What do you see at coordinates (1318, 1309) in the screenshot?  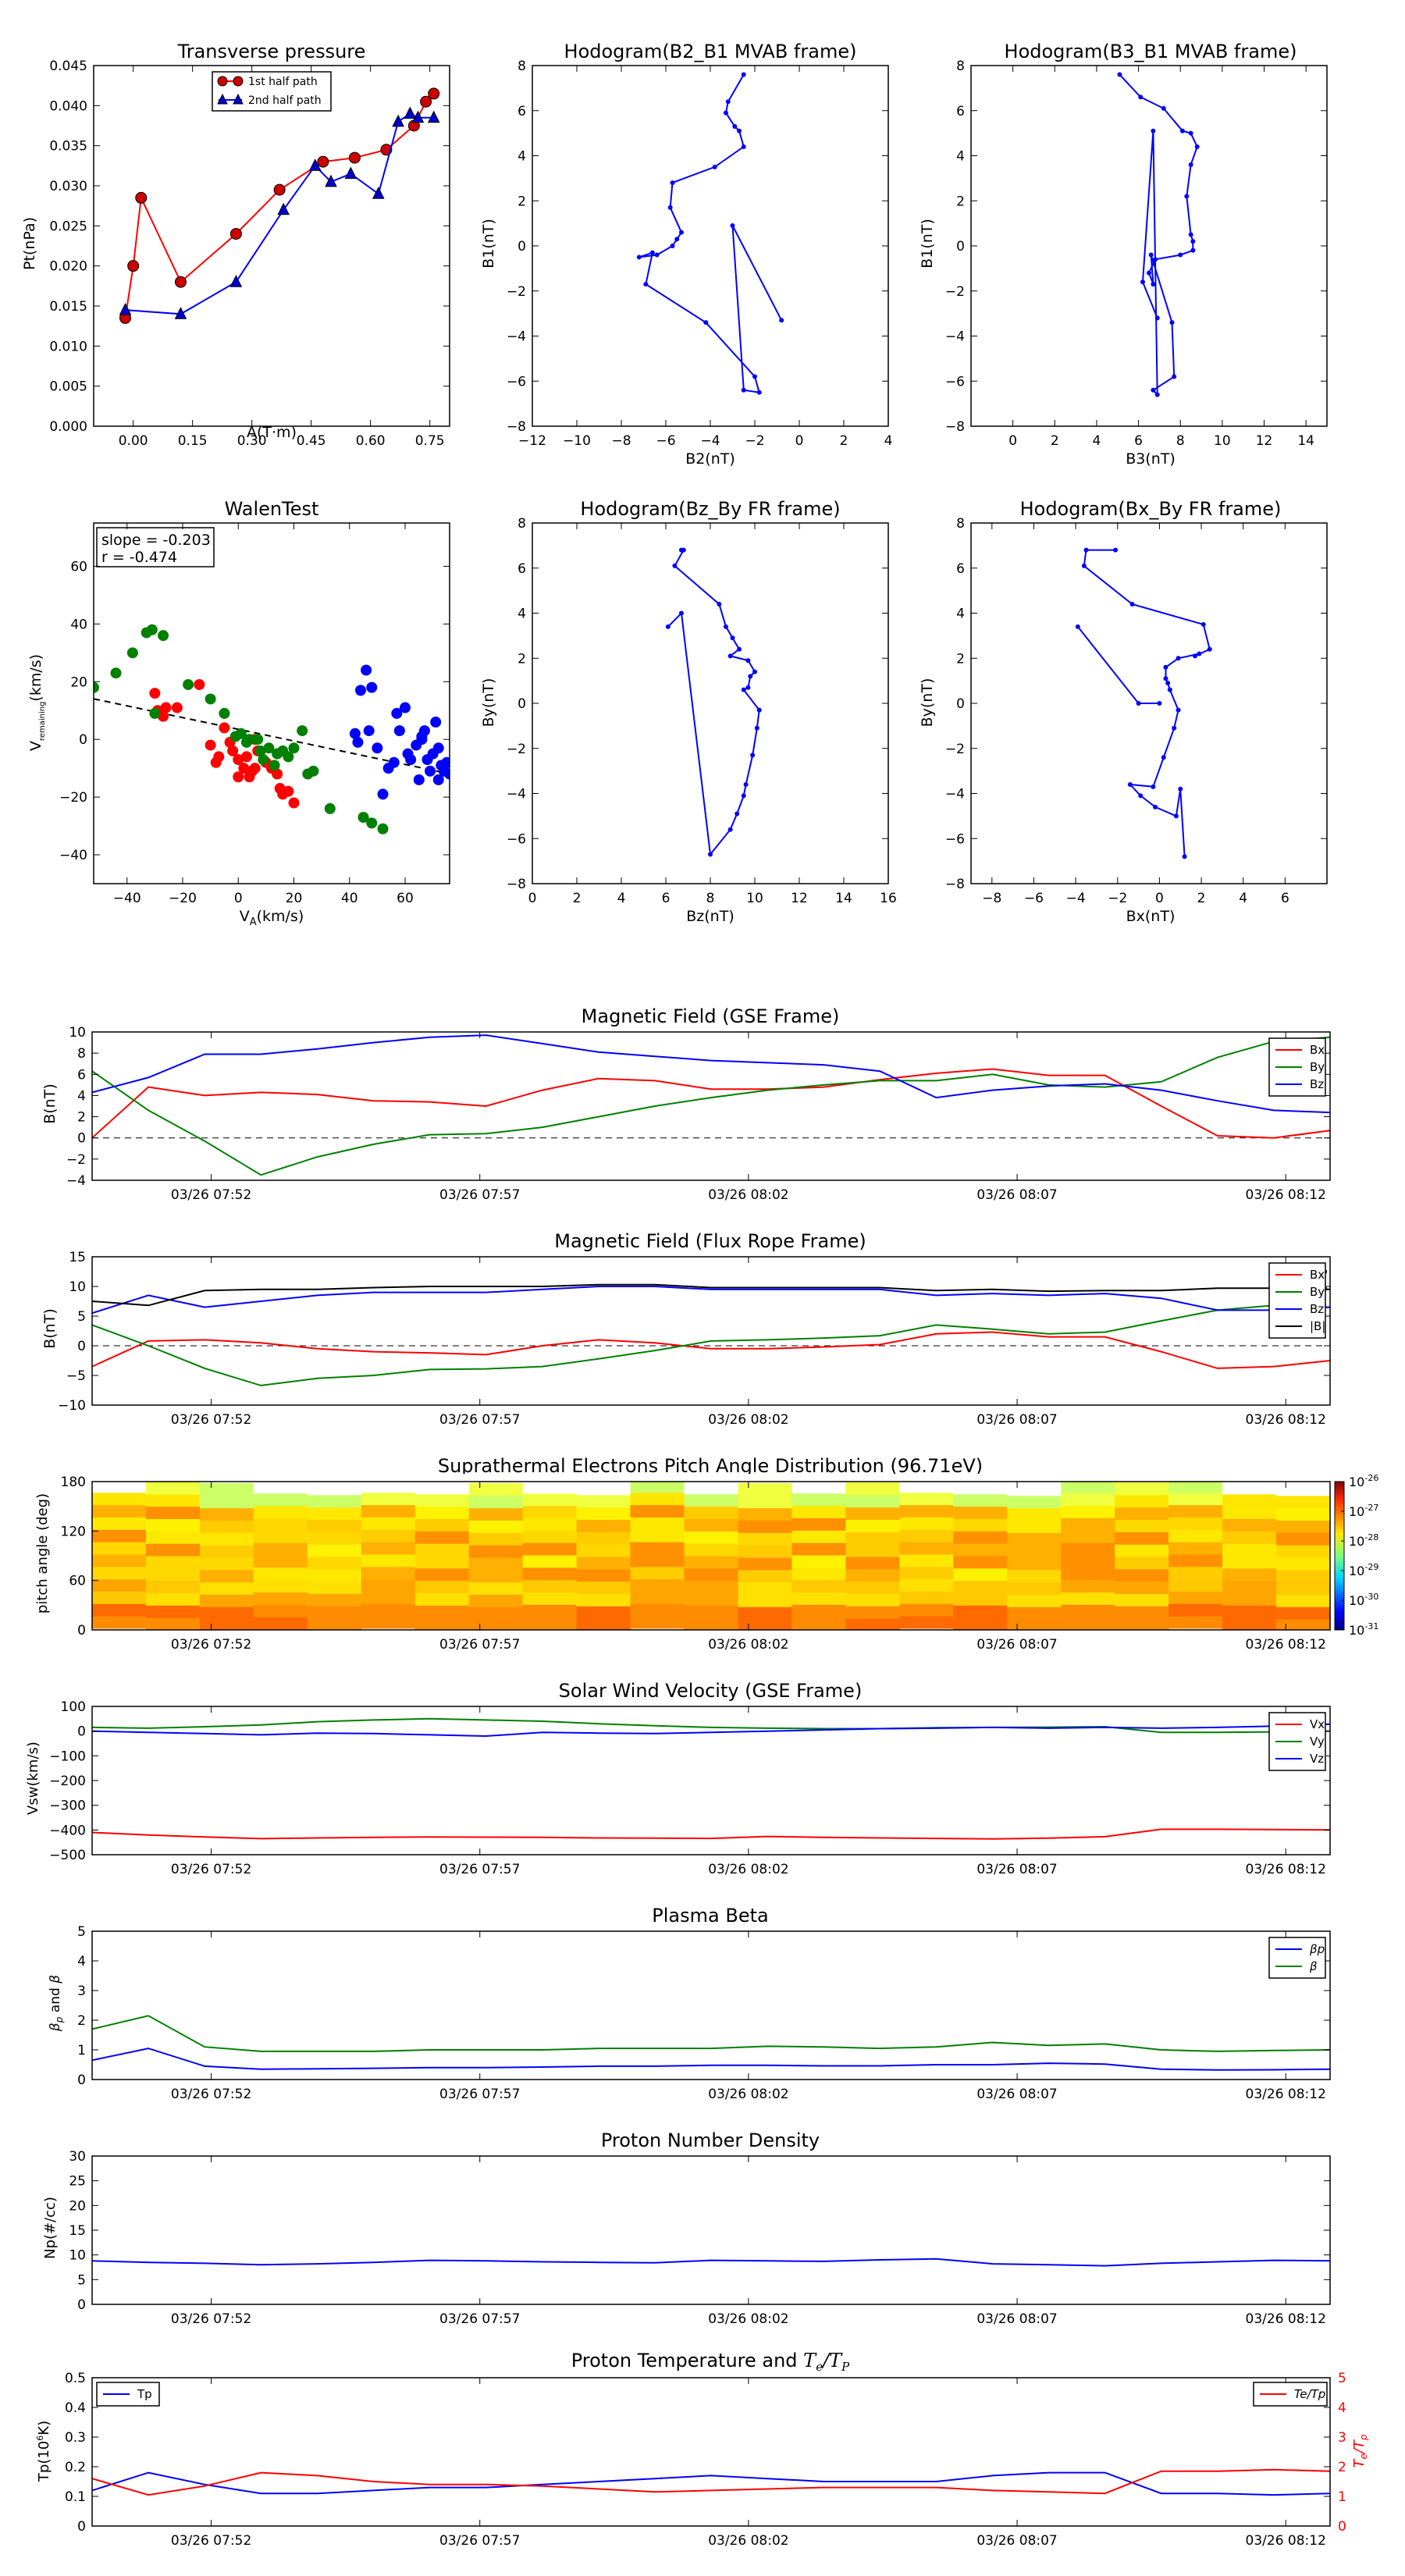 I see `legend-label: Bz'` at bounding box center [1318, 1309].